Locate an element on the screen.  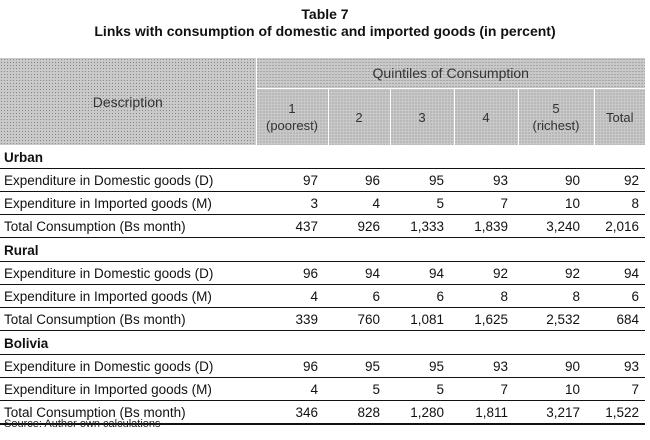
table-cell: 1,280 is located at coordinates (422, 412).